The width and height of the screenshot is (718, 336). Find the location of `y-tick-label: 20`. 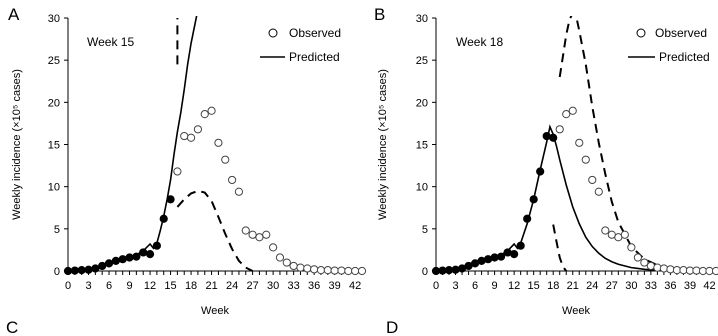

y-tick-label: 20 is located at coordinates (54, 103).